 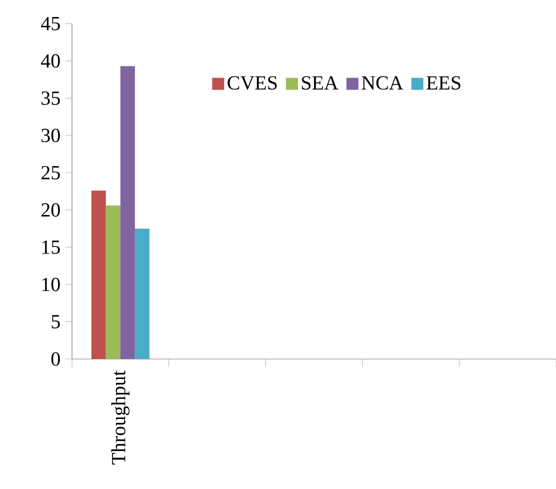 I want to click on y-tick-label: 5, so click(x=56, y=321).